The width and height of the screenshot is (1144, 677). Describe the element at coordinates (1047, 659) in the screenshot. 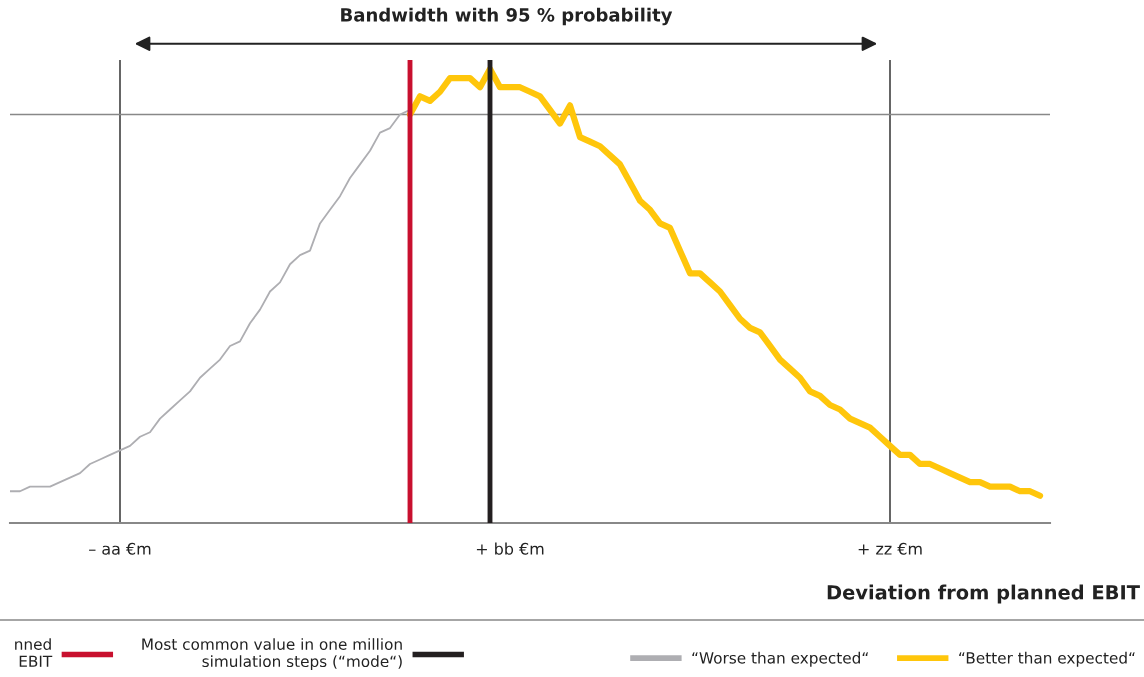

I see `legend-label: “Better than expected“` at that location.